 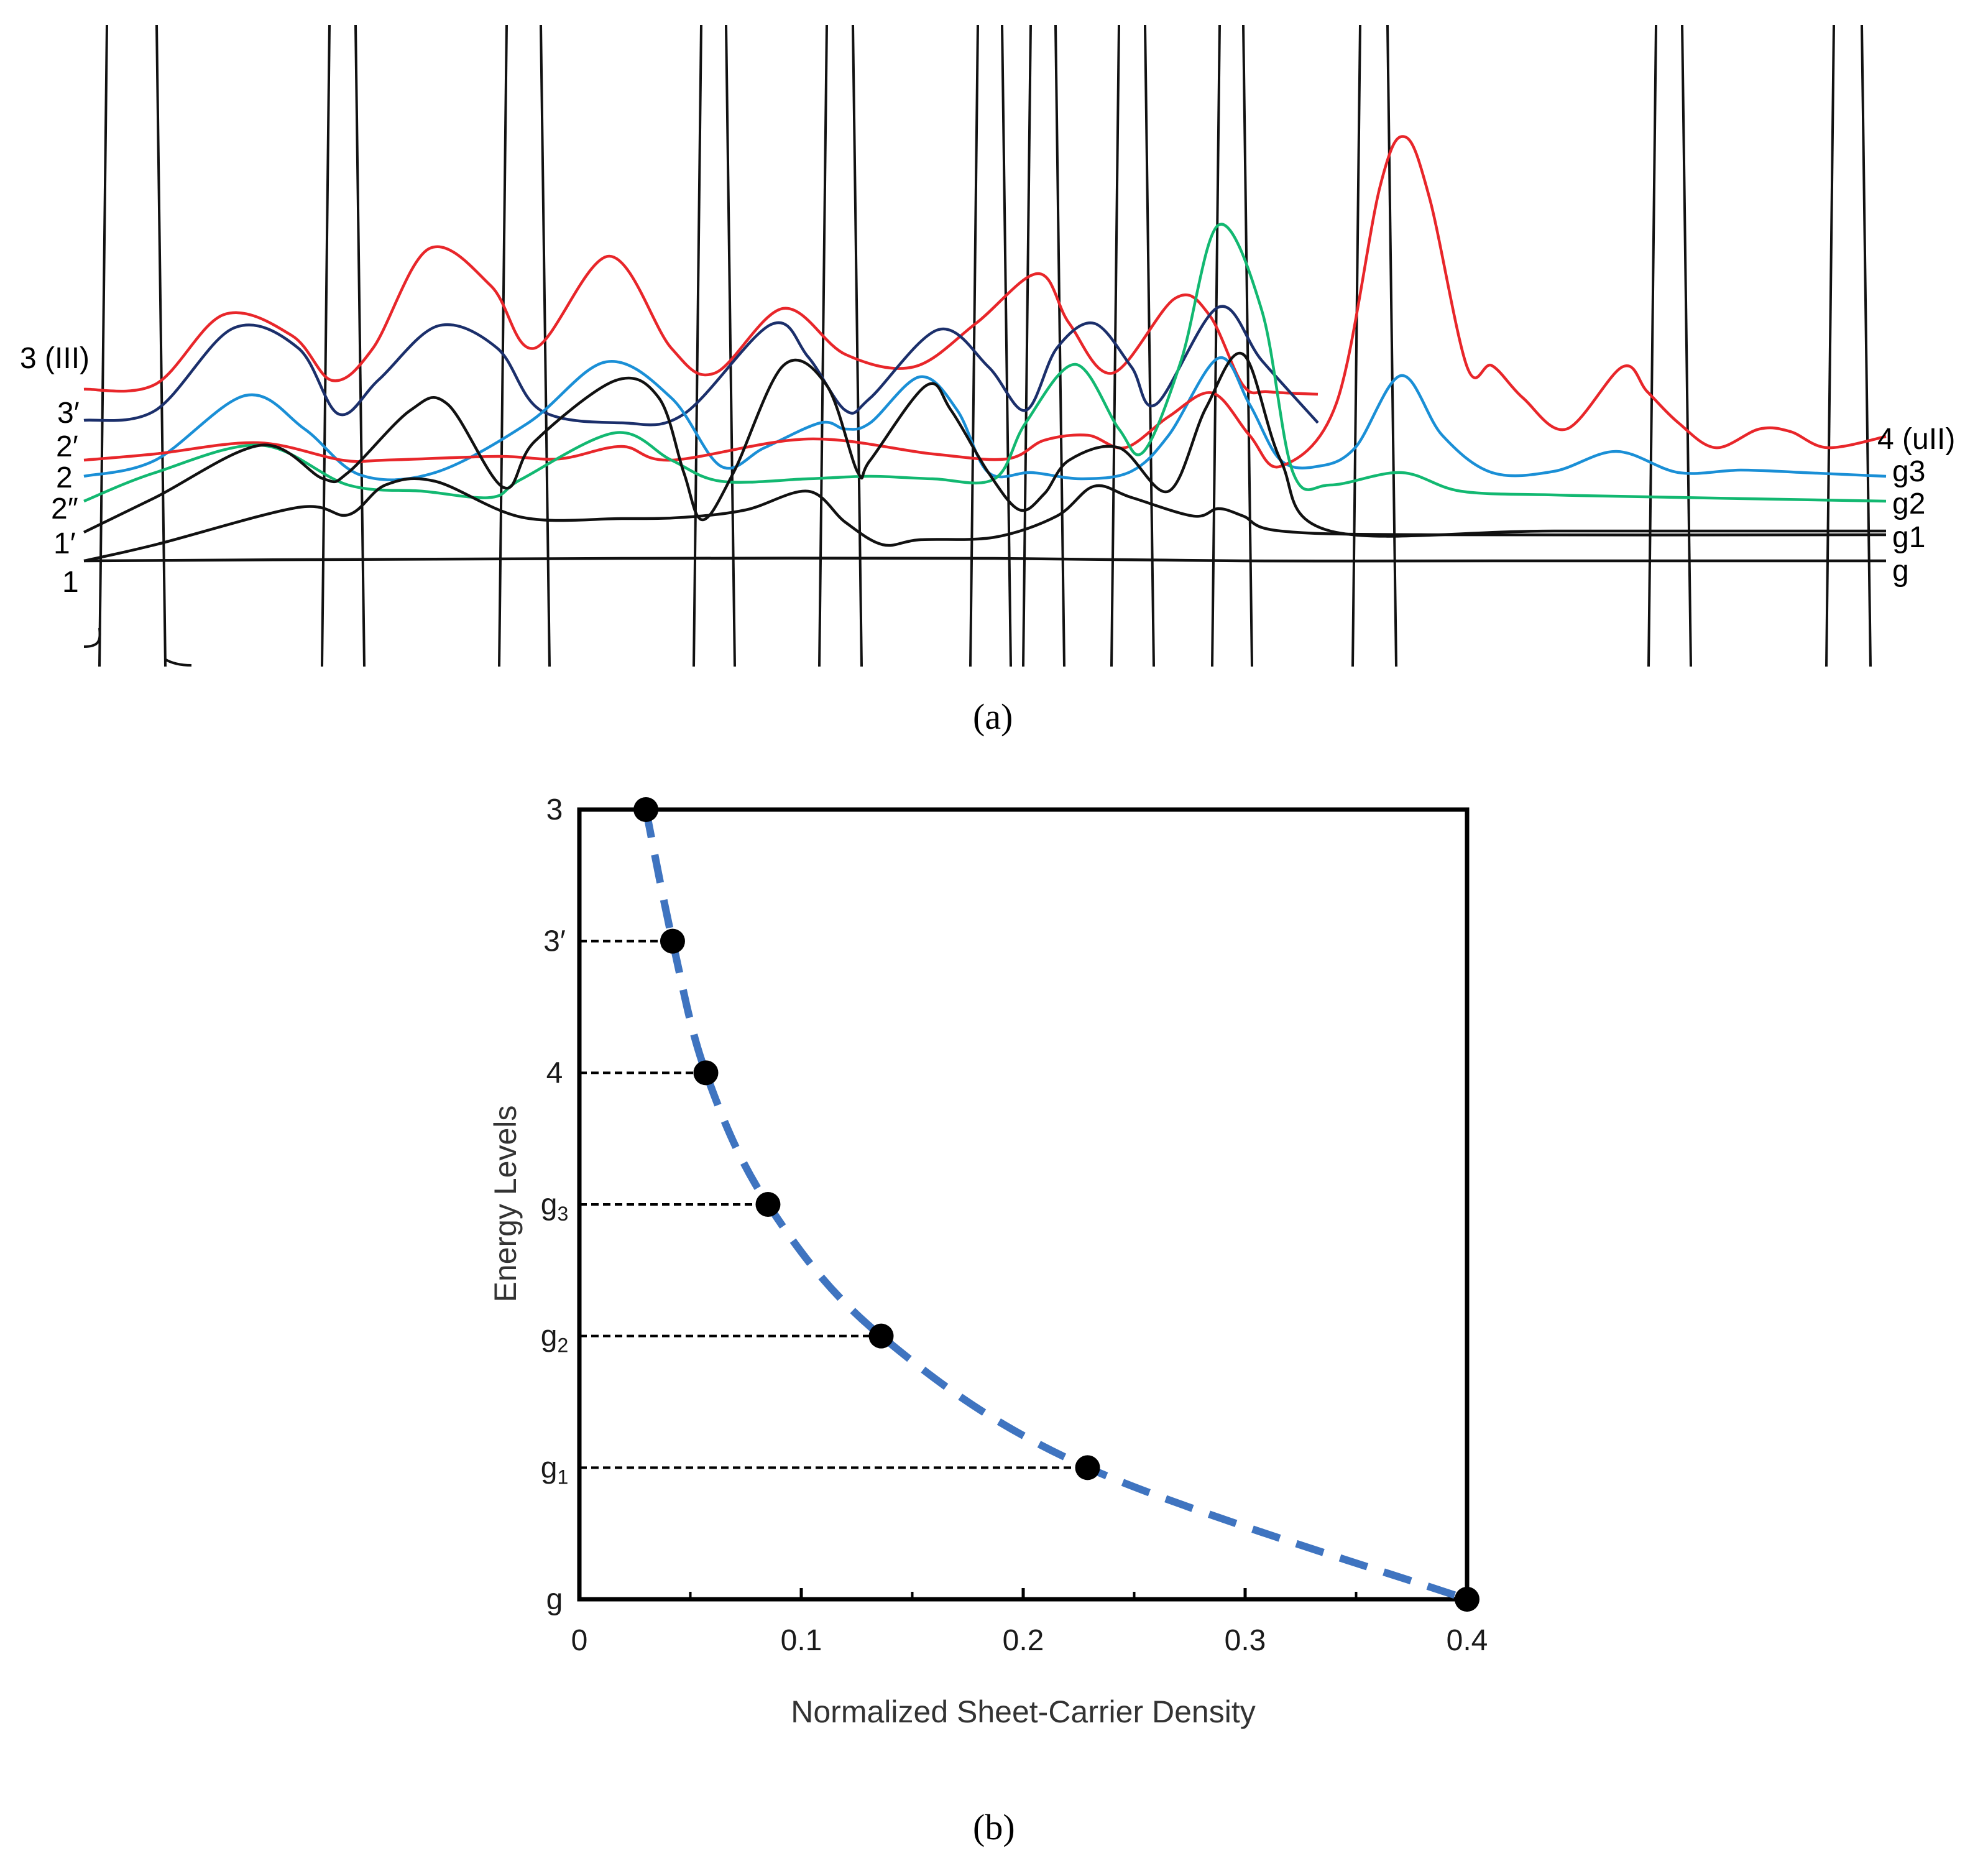 What do you see at coordinates (833, 1204) in the screenshot?
I see `dashed-guides` at bounding box center [833, 1204].